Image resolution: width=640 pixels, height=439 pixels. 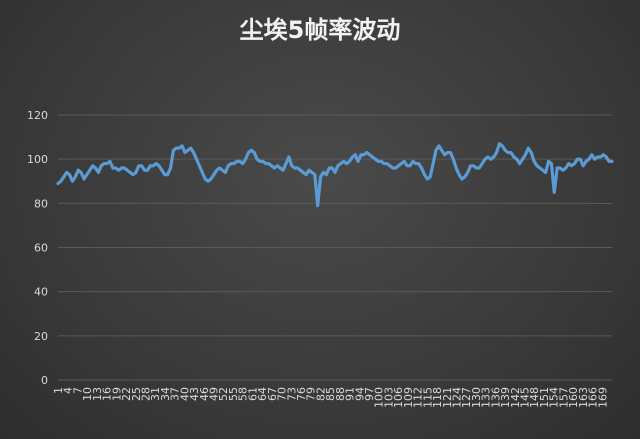 I want to click on x-tick-label: 91, so click(x=350, y=394).